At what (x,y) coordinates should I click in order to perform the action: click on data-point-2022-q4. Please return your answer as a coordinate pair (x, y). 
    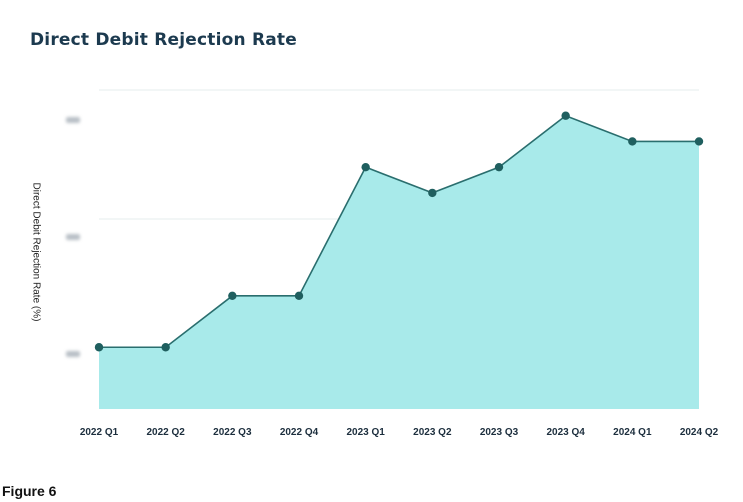
    Looking at the image, I should click on (299, 296).